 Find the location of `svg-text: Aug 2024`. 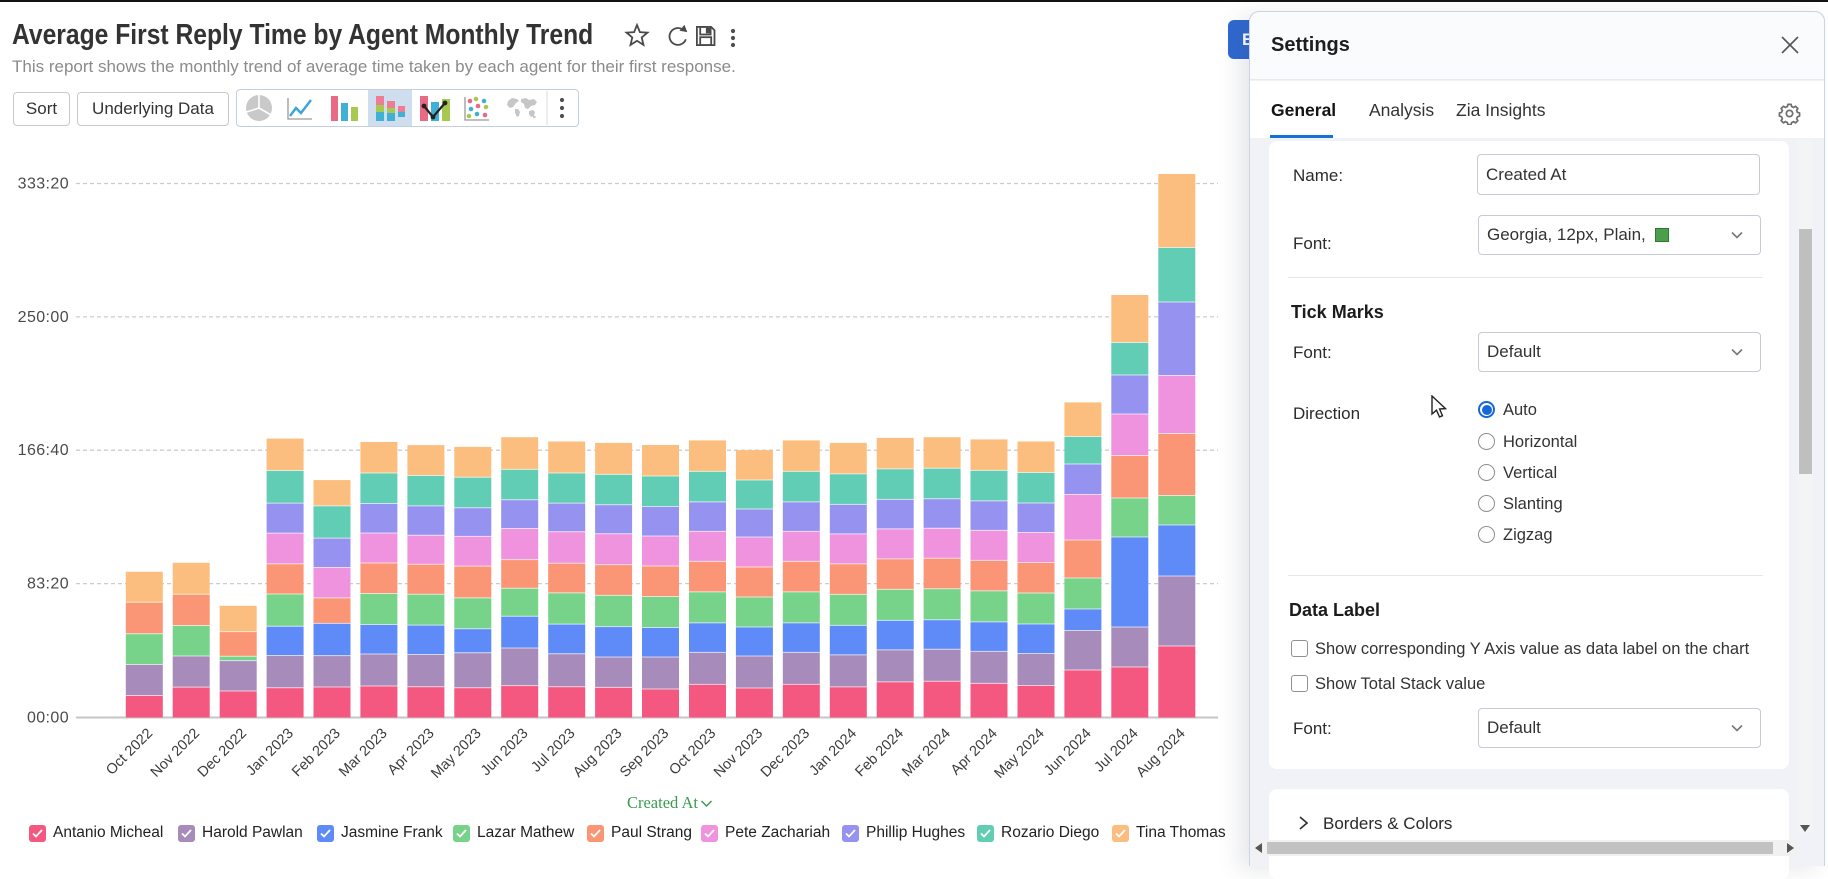

svg-text: Aug 2024 is located at coordinates (1160, 753).